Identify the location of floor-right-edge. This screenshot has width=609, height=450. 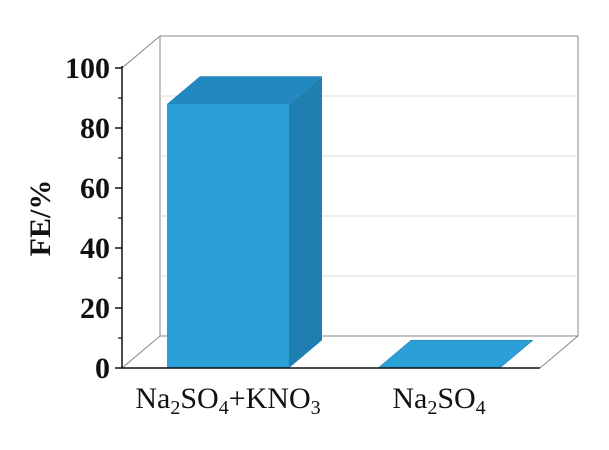
(559, 352).